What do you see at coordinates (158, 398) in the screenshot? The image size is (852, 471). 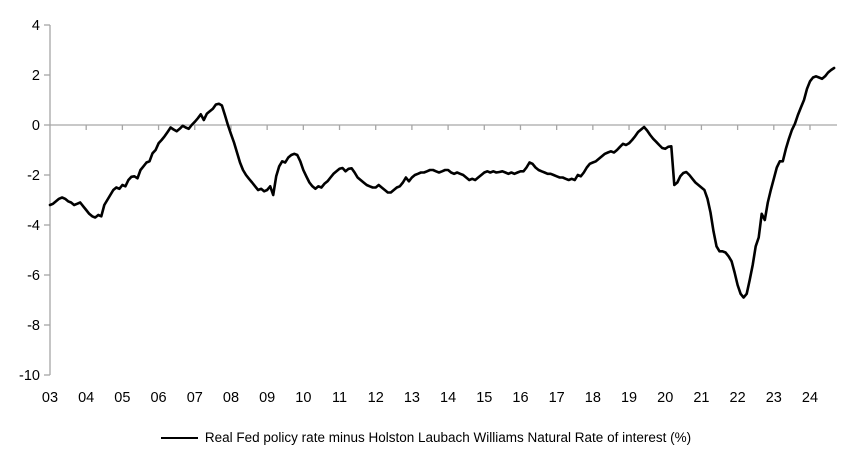 I see `x-axis-label: 06` at bounding box center [158, 398].